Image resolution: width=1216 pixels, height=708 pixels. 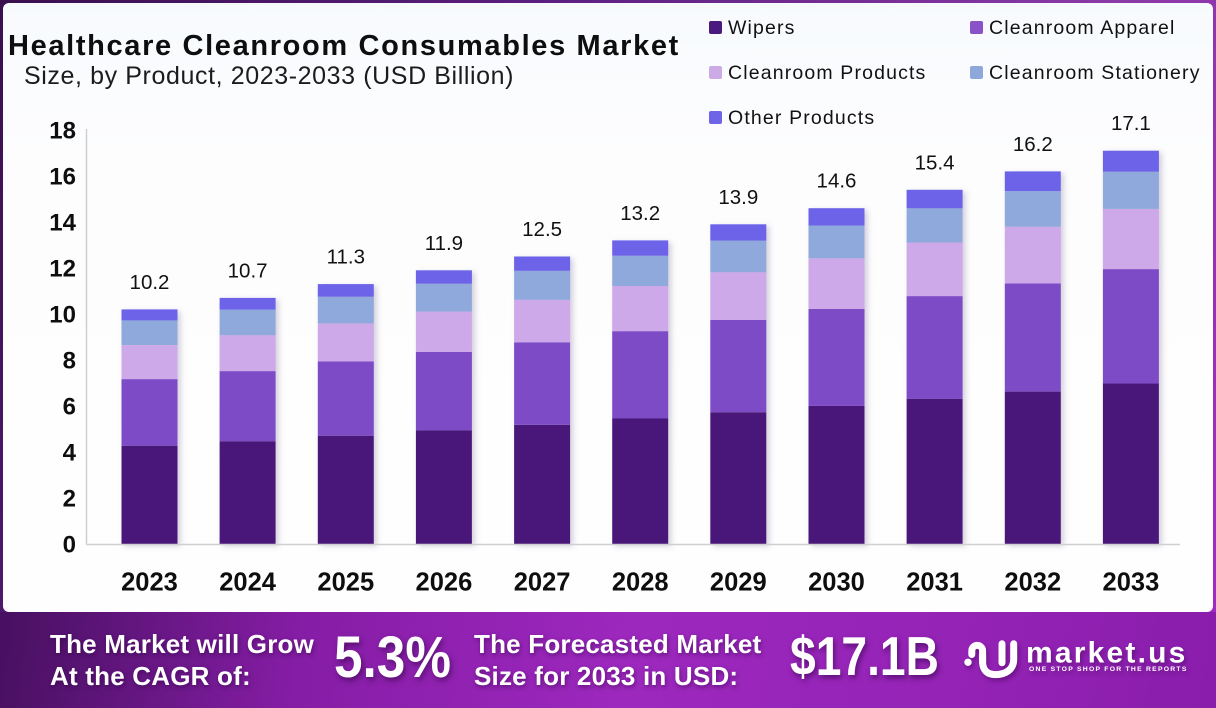 I want to click on svg-text: 2031, so click(x=934, y=583).